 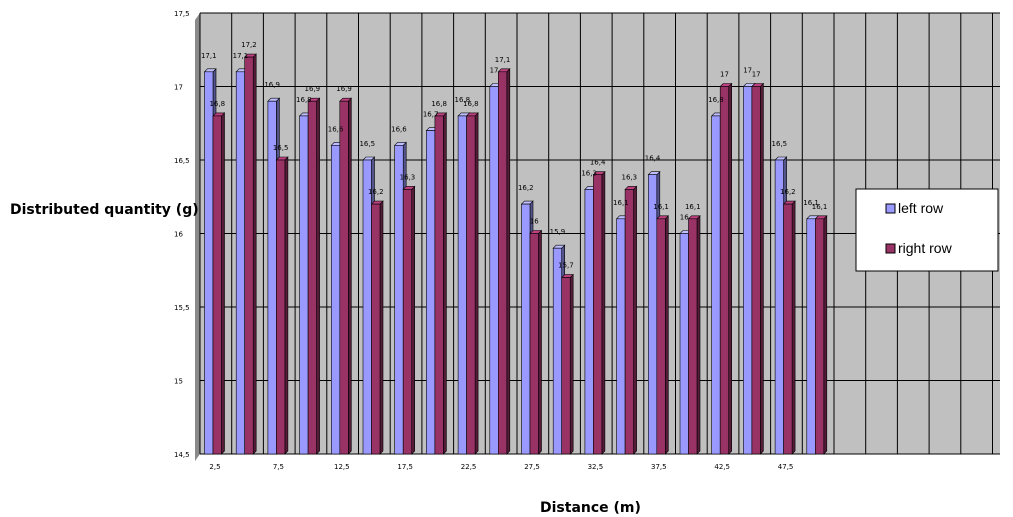 I want to click on data-label-left: 16,7, so click(x=431, y=115).